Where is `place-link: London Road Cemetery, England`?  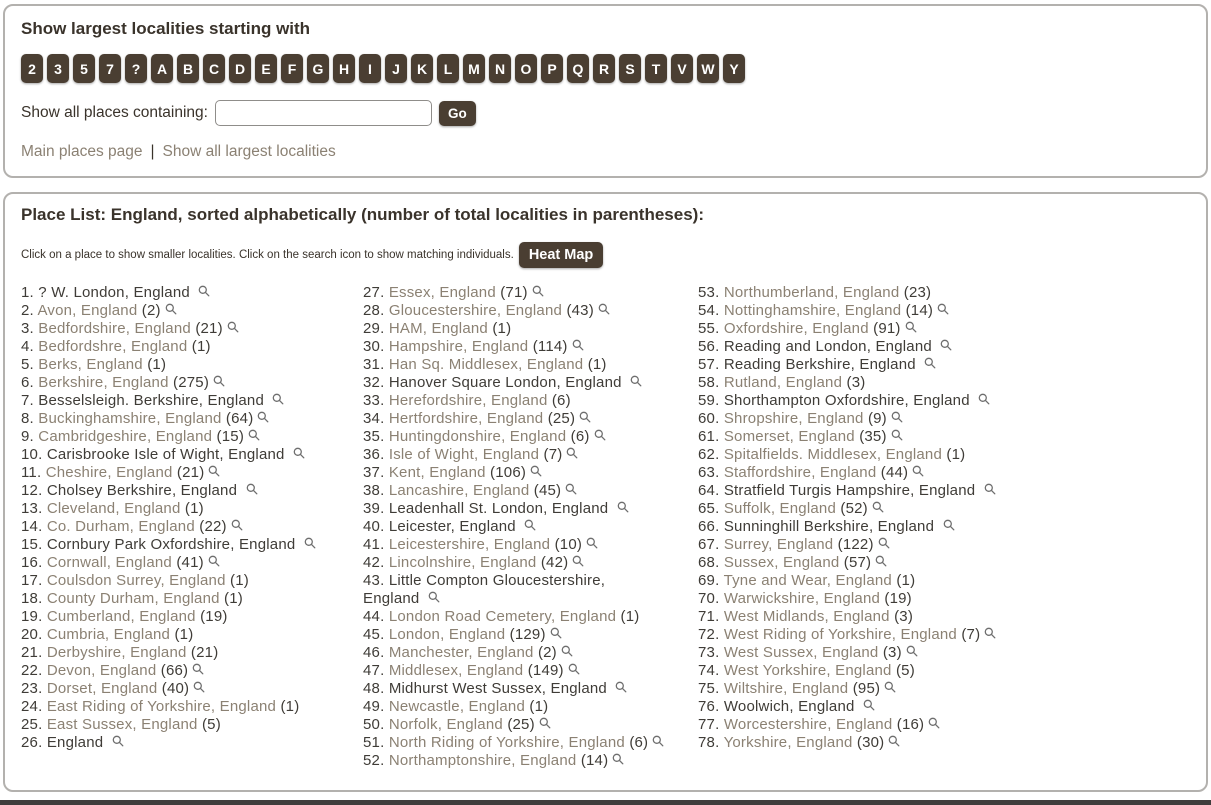 place-link: London Road Cemetery, England is located at coordinates (502, 616).